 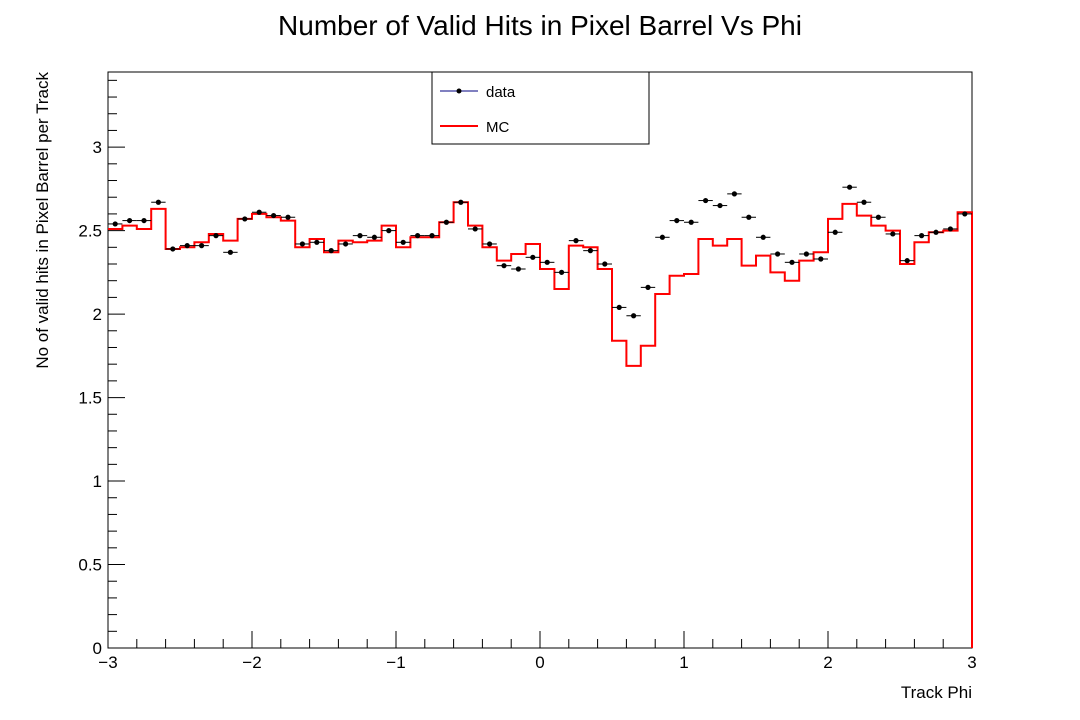 What do you see at coordinates (971, 662) in the screenshot?
I see `x-tick-label: 3` at bounding box center [971, 662].